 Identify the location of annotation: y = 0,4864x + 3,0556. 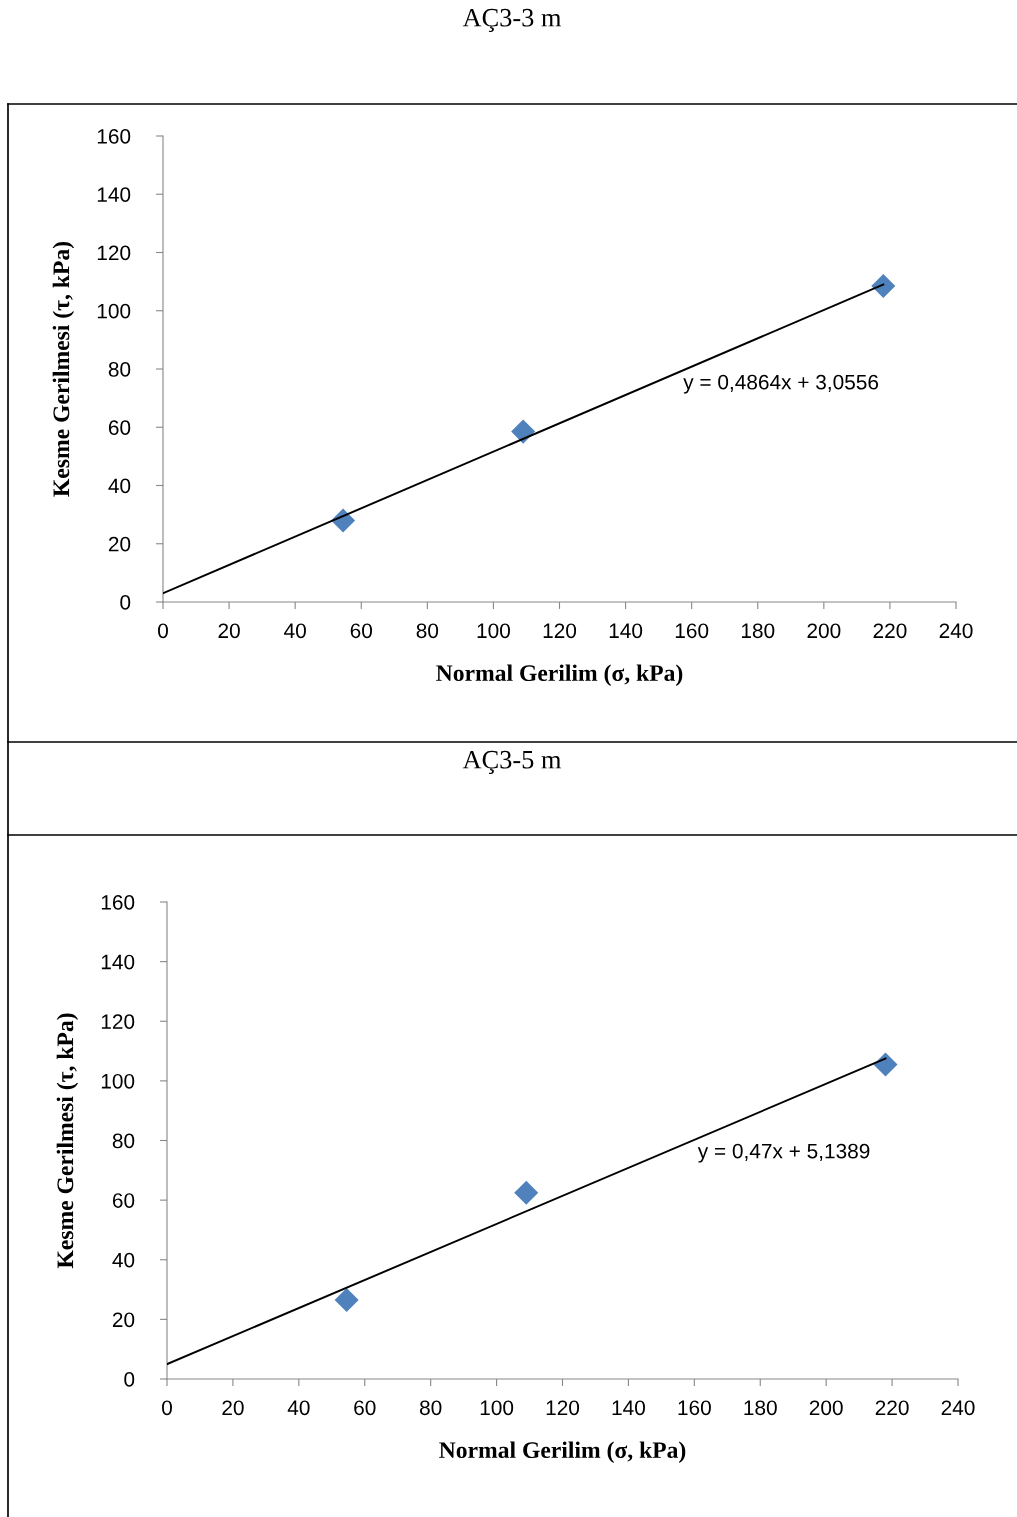
(781, 384).